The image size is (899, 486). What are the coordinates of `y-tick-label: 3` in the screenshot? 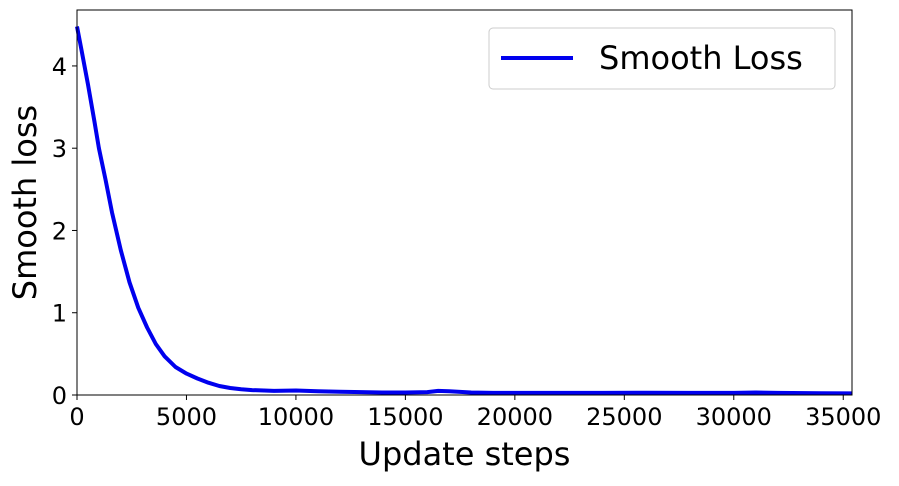 It's located at (59, 149).